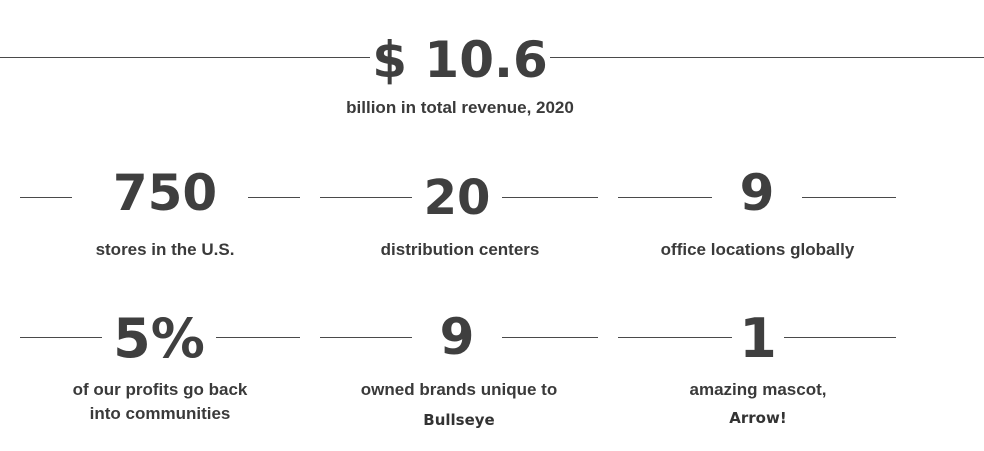  Describe the element at coordinates (274, 197) in the screenshot. I see `stat-750-rule-right` at that location.